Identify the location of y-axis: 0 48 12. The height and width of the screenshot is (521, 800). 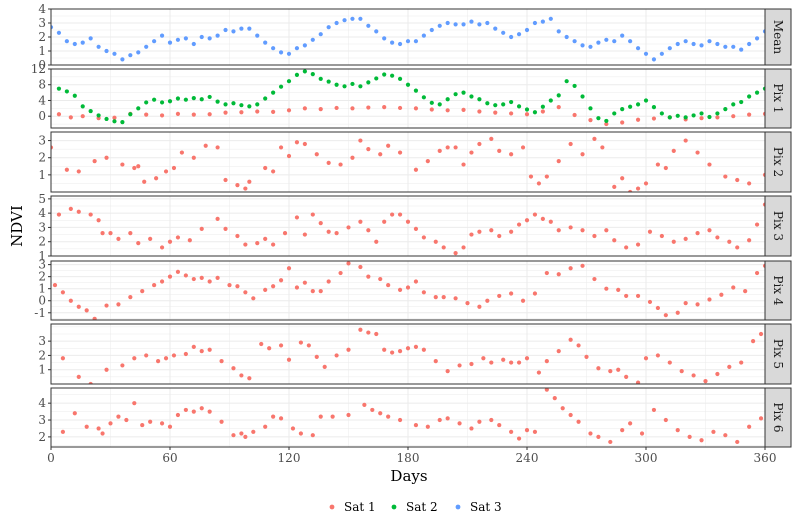
(41, 92).